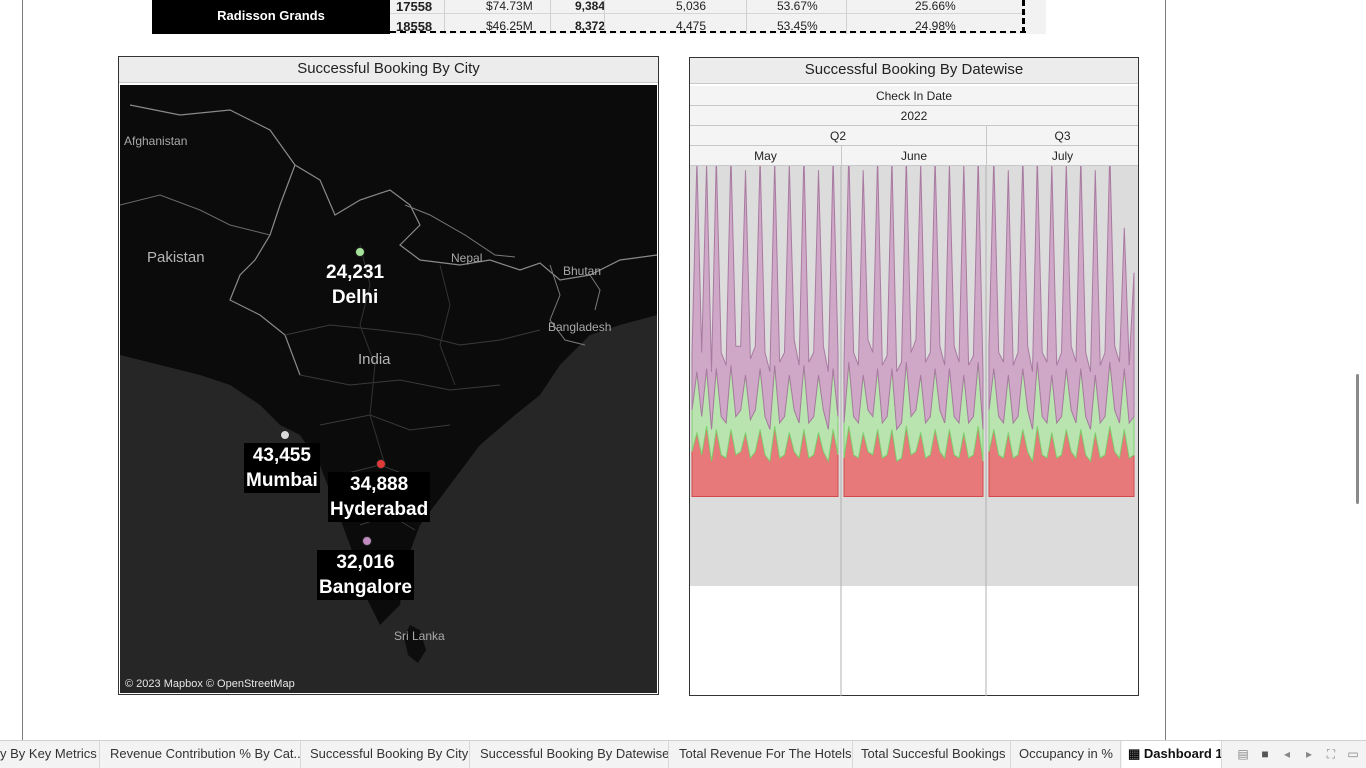 This screenshot has height=768, width=1366. Describe the element at coordinates (1353, 754) in the screenshot. I see `presentation-icon: ▭` at that location.